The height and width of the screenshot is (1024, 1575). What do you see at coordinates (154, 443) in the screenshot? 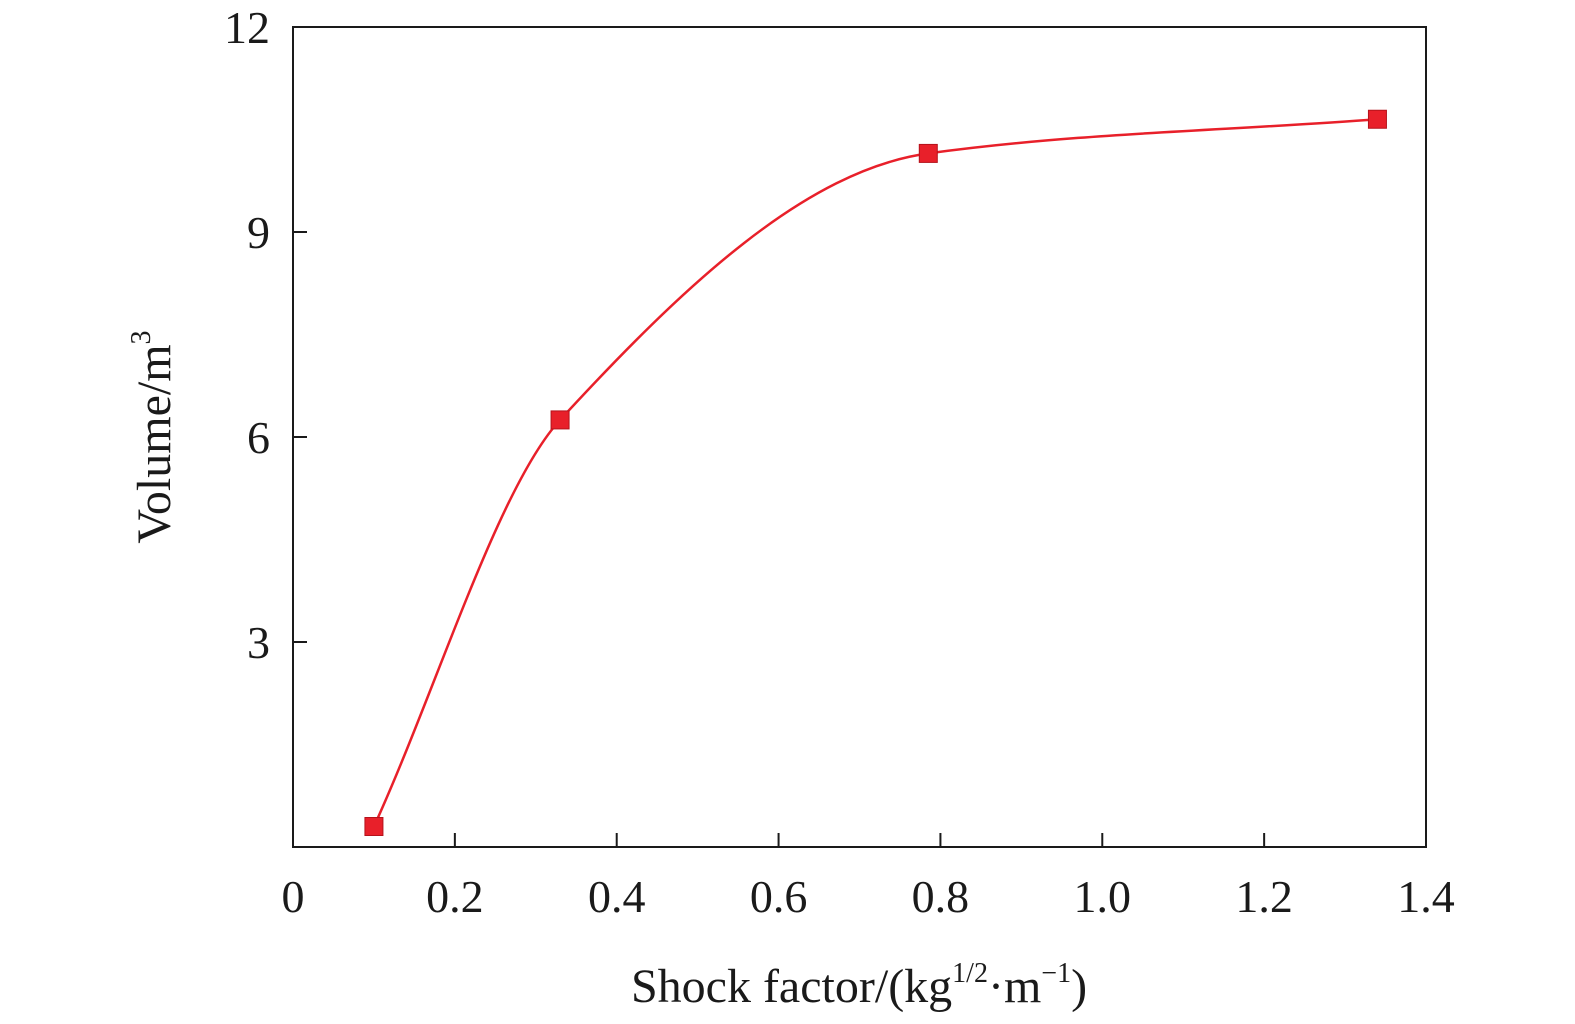
I see `y-axis-label-base: Volume/m` at bounding box center [154, 443].